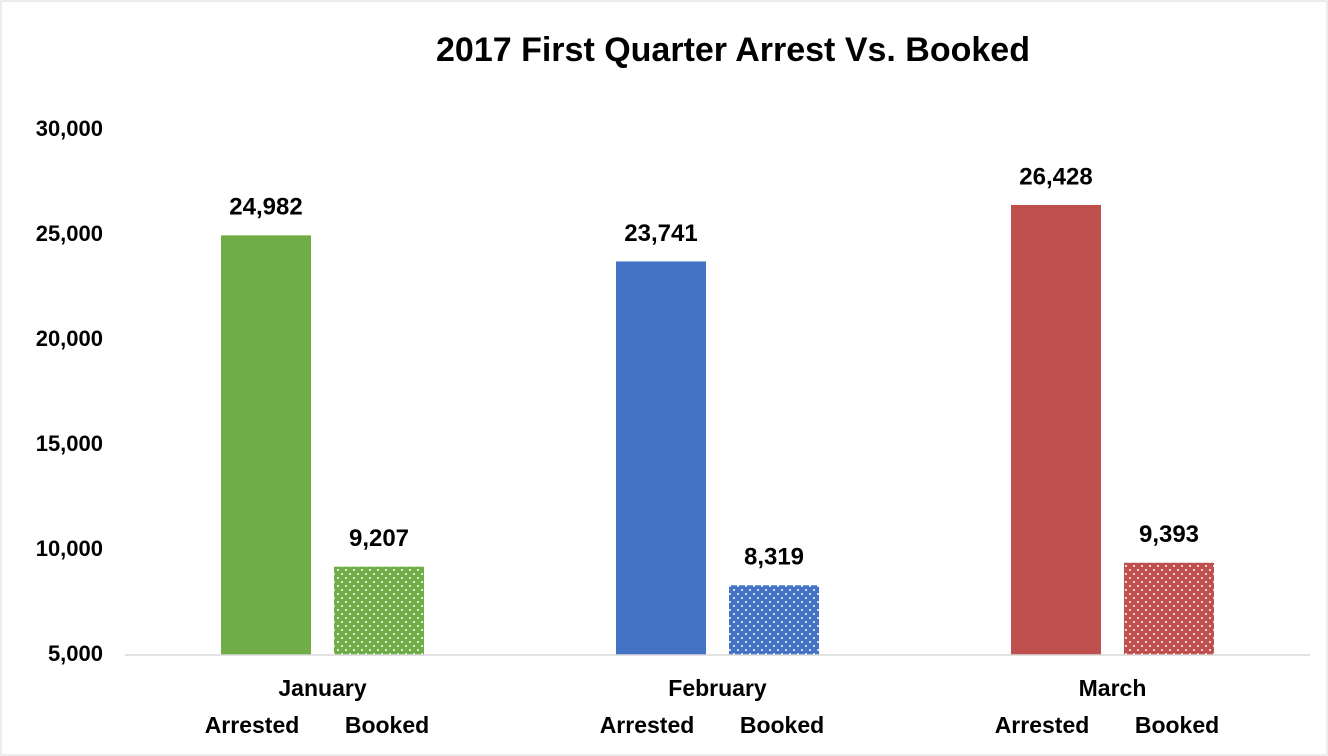 The image size is (1328, 756). What do you see at coordinates (379, 538) in the screenshot?
I see `data-label: 9,207` at bounding box center [379, 538].